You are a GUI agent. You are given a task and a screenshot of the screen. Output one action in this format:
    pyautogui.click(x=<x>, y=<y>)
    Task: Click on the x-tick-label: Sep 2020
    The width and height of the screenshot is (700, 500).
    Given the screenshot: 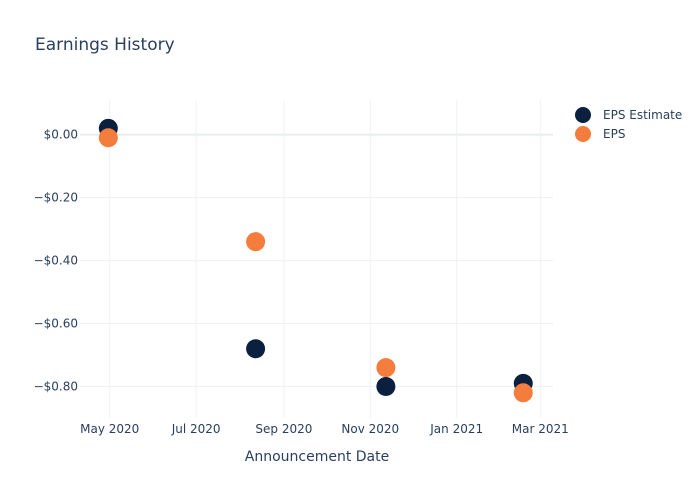 What is the action you would take?
    pyautogui.click(x=283, y=429)
    